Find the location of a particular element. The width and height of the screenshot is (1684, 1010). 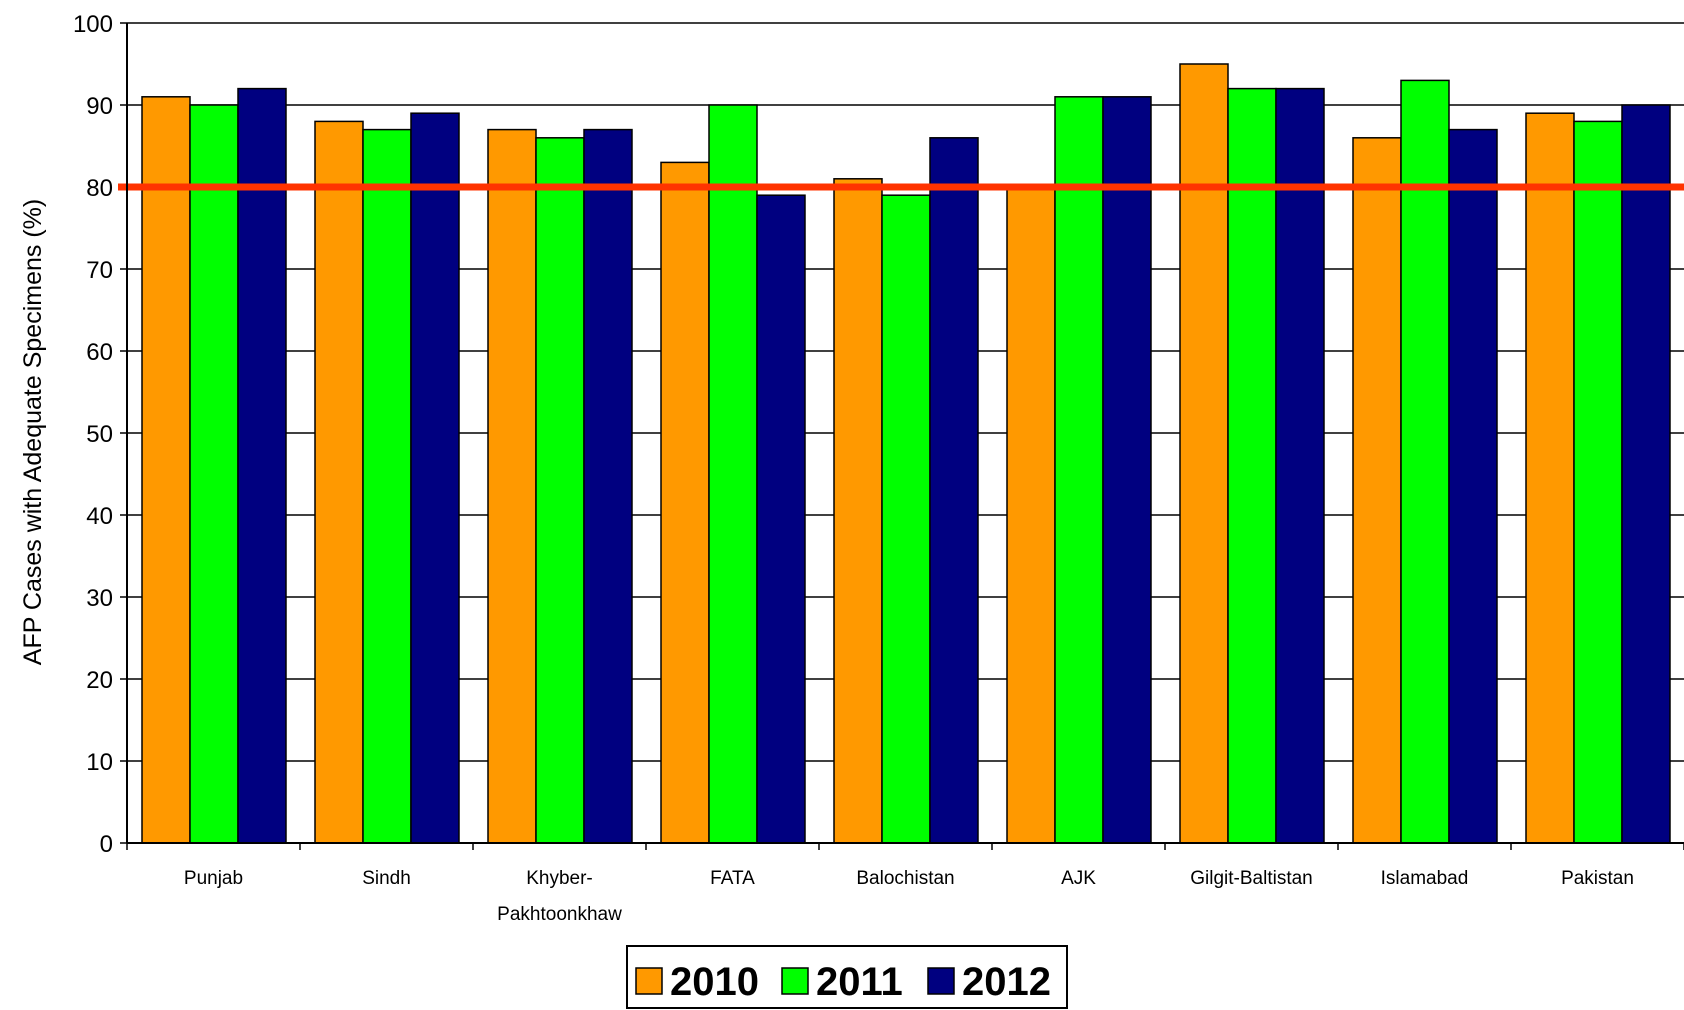

legend-swatch-2010 is located at coordinates (649, 981).